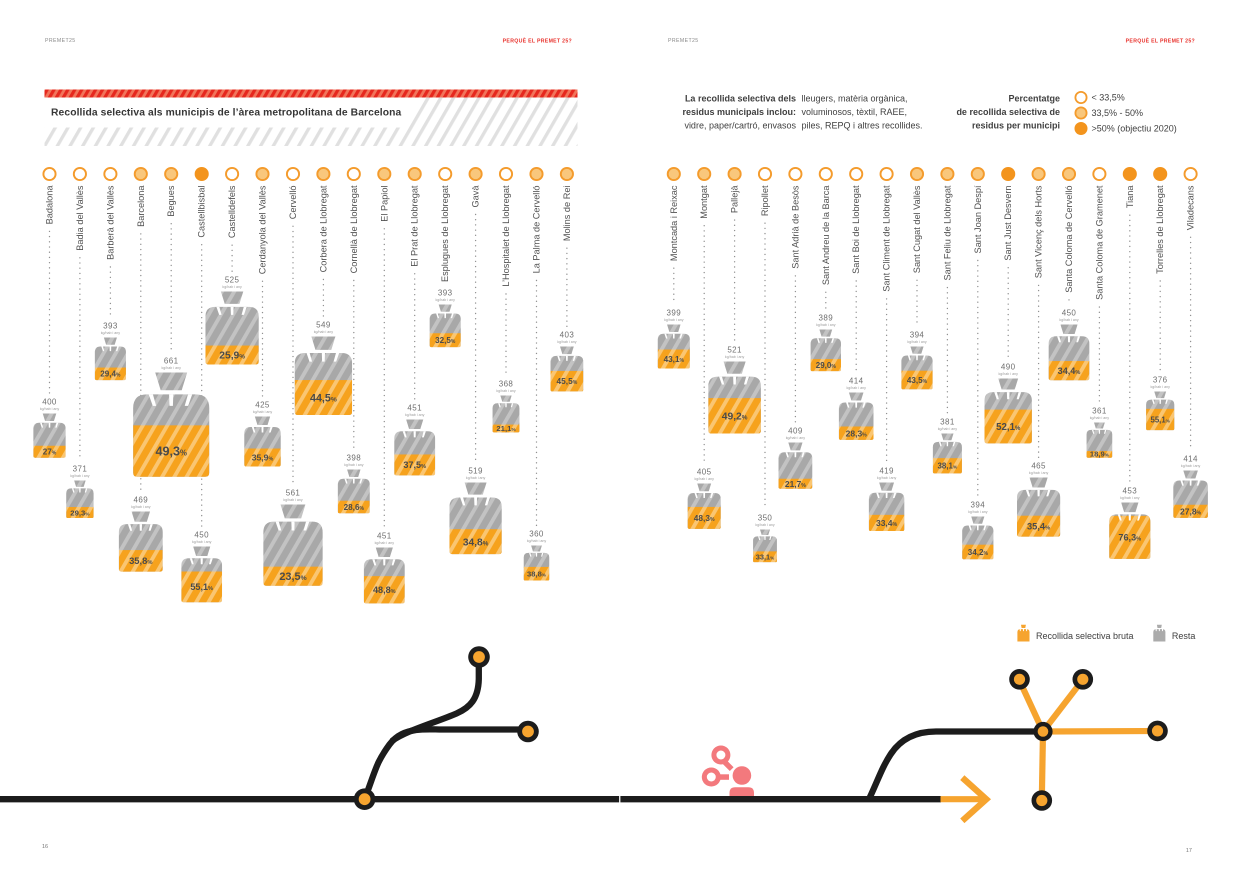 Image resolution: width=1241 pixels, height=883 pixels. What do you see at coordinates (1160, 229) in the screenshot?
I see `svg-text: Torrelles de Llobregat` at bounding box center [1160, 229].